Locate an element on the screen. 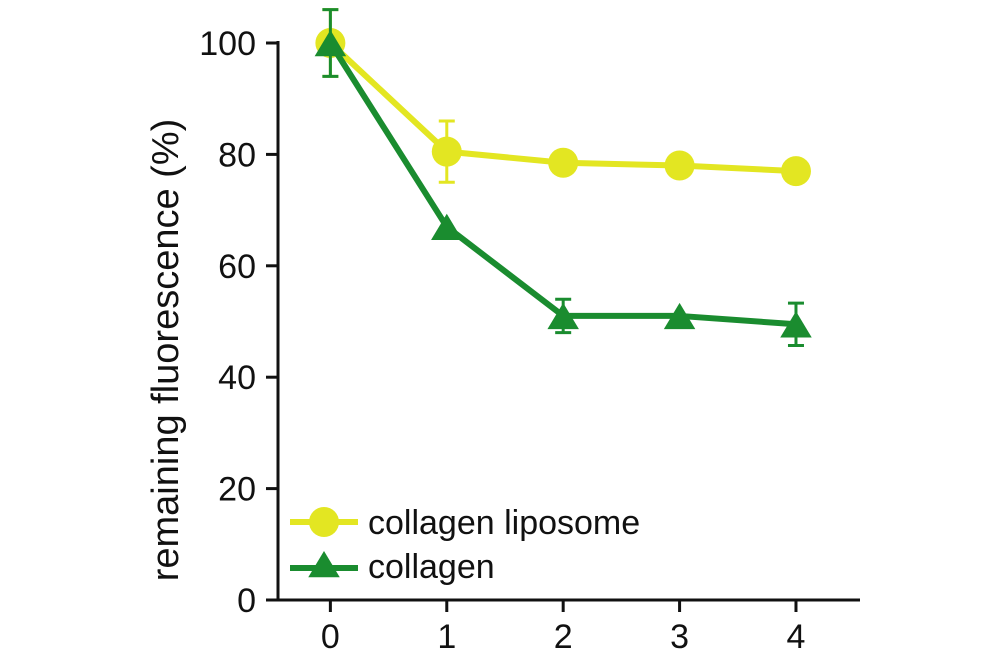 The height and width of the screenshot is (667, 1000). y-tick-label: 100 is located at coordinates (227, 44).